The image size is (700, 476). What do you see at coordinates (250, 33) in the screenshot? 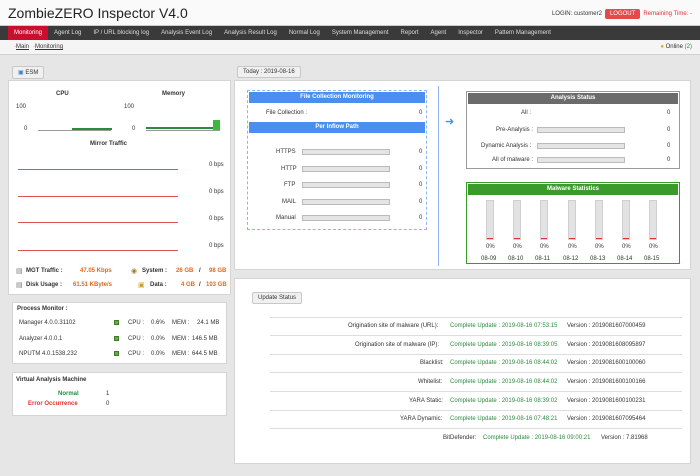
I see `nav-analysis-result-log: Analysis Result Log` at bounding box center [250, 33].